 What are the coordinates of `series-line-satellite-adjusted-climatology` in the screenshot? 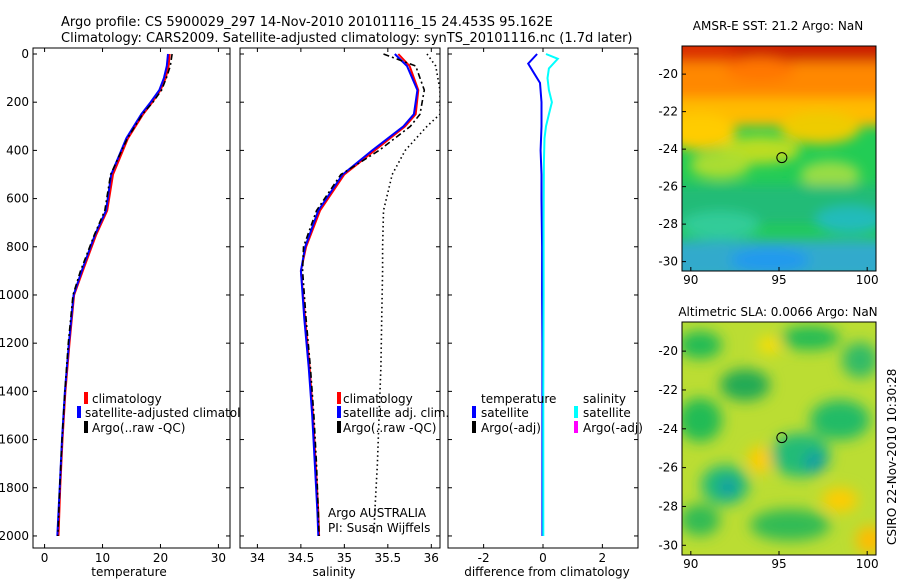 It's located at (112, 295).